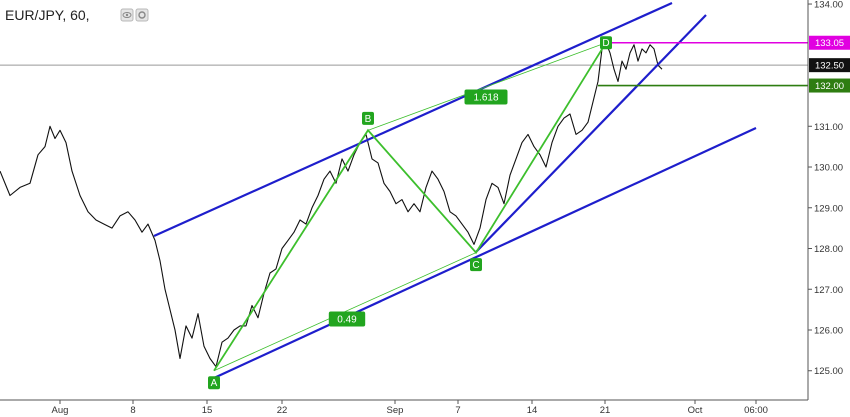  Describe the element at coordinates (828, 371) in the screenshot. I see `y-tick-label: 125.00` at that location.